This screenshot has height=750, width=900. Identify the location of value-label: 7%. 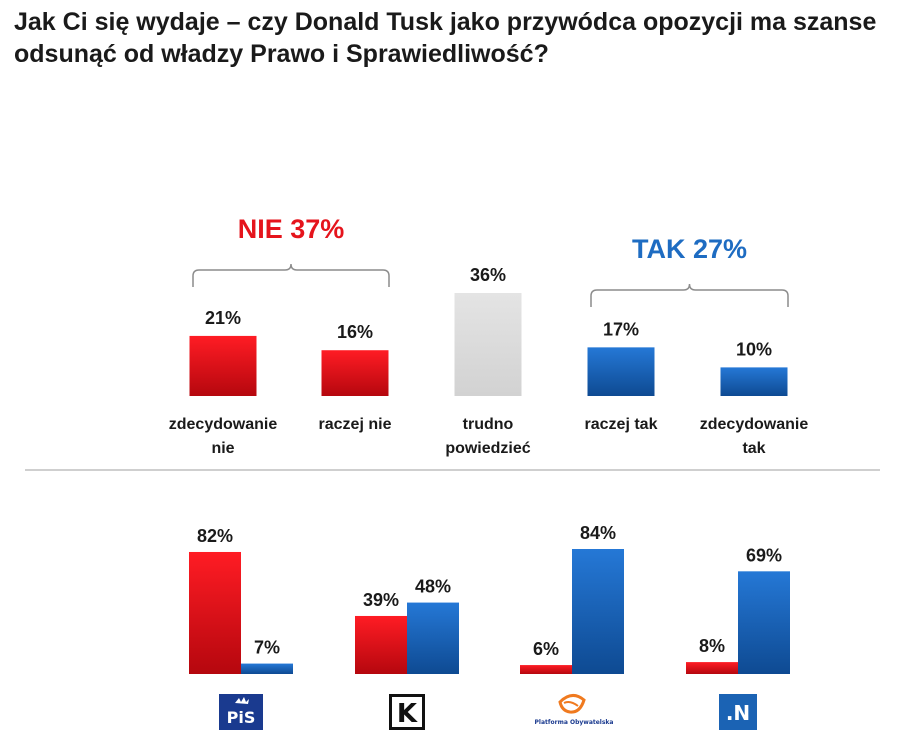
(267, 648).